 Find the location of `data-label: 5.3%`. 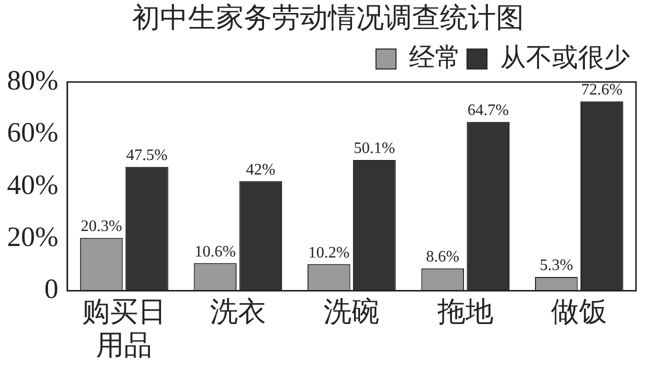

data-label: 5.3% is located at coordinates (557, 265).